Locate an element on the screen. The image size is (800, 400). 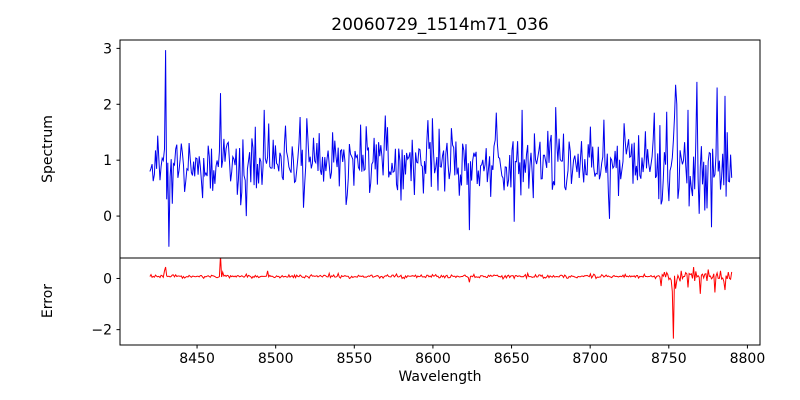
y-tick-label: 2 is located at coordinates (107, 105).